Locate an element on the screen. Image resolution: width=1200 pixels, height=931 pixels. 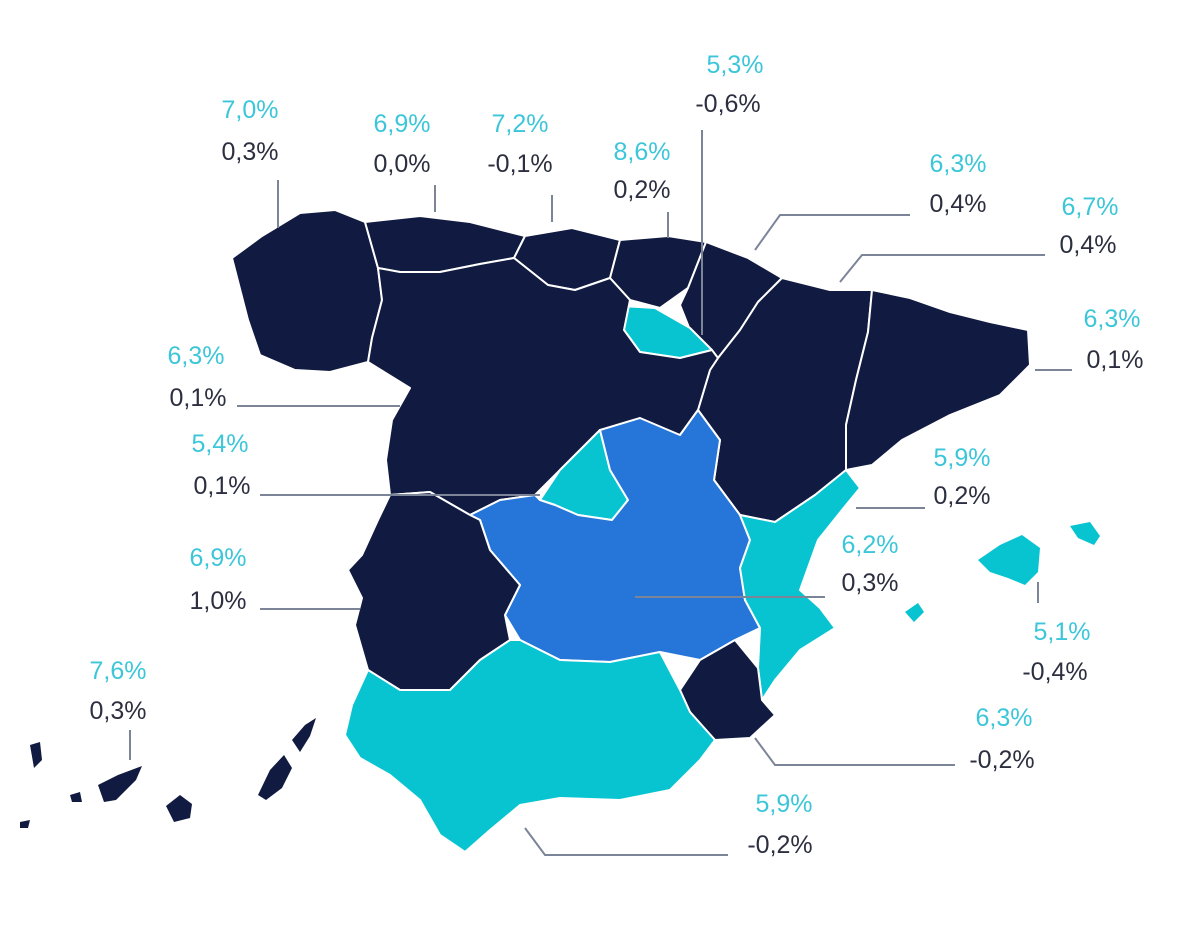
cantabria-value-top: 7,2% is located at coordinates (520, 124).